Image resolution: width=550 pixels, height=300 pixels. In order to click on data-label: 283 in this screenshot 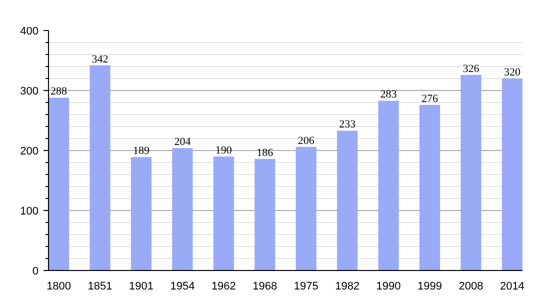, I will do `click(389, 94)`.